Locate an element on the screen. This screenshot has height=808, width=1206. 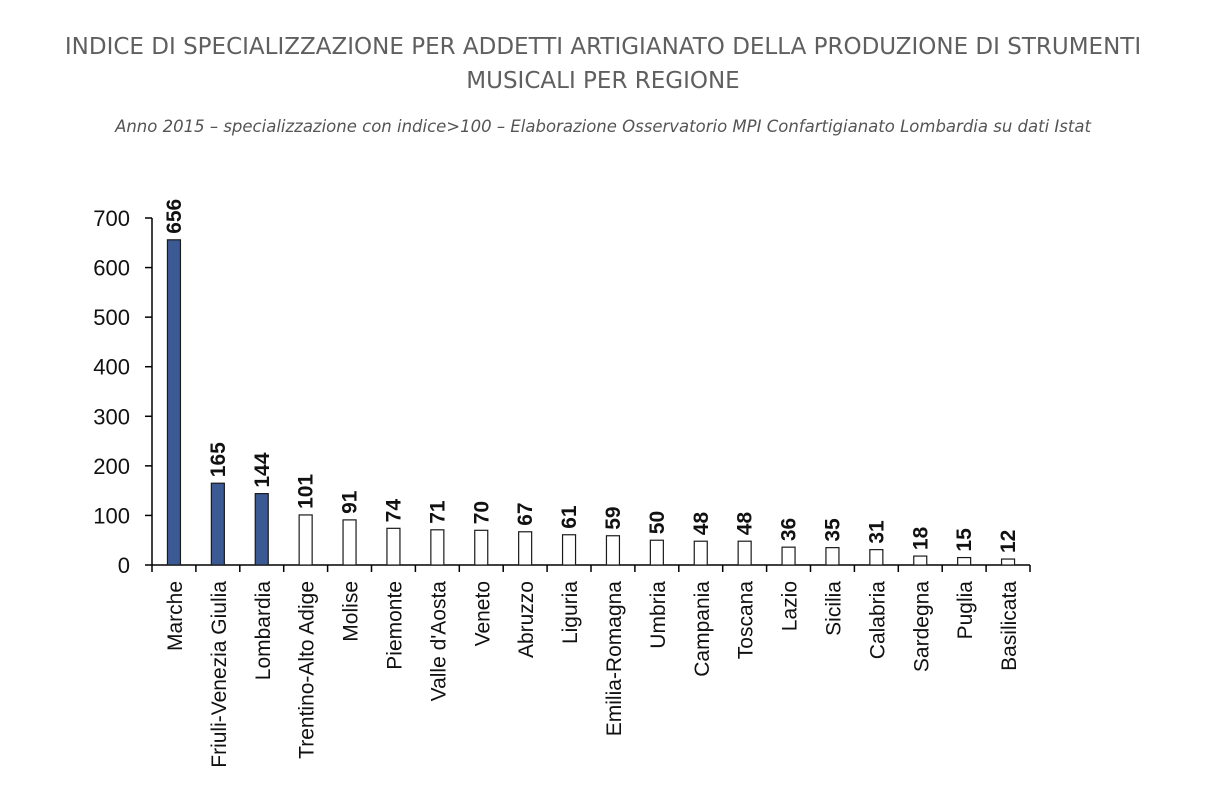
y-tick-label: 600 is located at coordinates (111, 268).